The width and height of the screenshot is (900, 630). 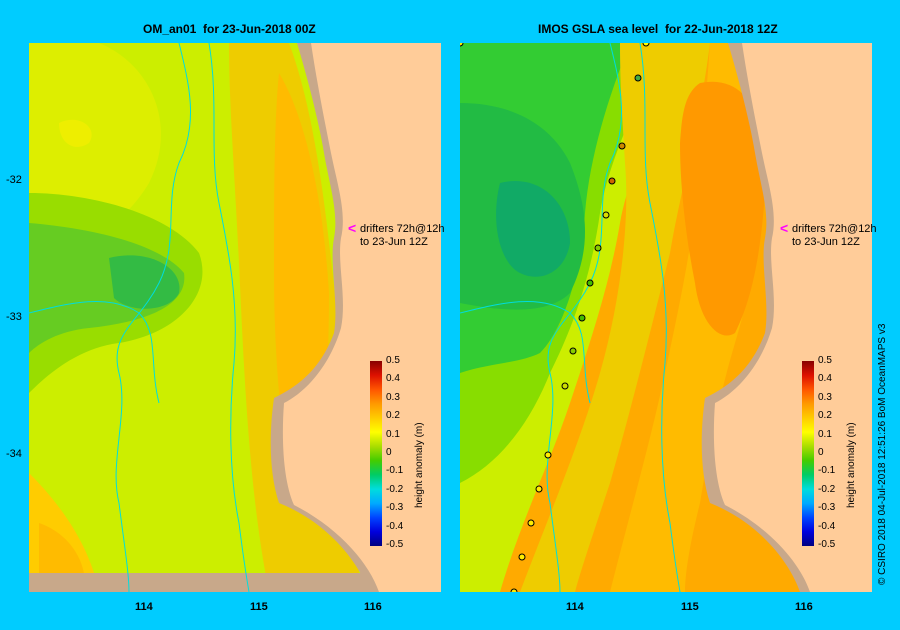 I want to click on right-lon-label-115: 115, so click(x=690, y=607).